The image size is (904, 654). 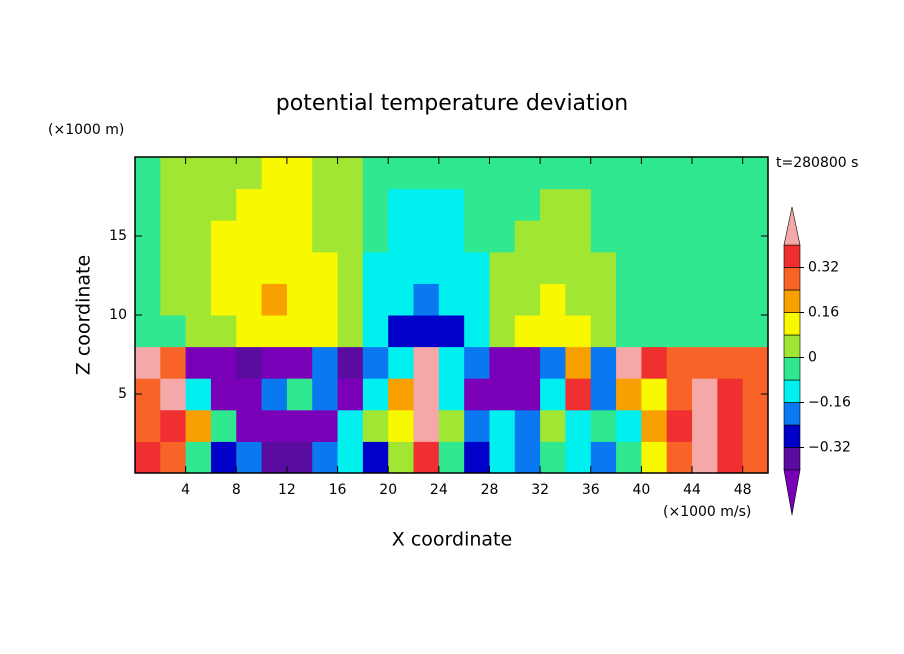 What do you see at coordinates (707, 512) in the screenshot?
I see `x-unit-label: (×1000 m/s)` at bounding box center [707, 512].